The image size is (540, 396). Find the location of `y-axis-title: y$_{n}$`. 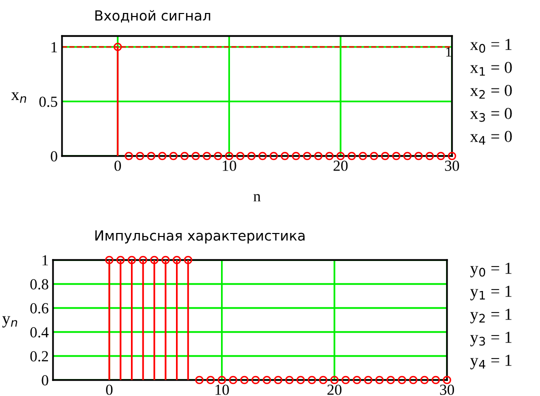

y-axis-title: y$_{n}$ is located at coordinates (10, 322).